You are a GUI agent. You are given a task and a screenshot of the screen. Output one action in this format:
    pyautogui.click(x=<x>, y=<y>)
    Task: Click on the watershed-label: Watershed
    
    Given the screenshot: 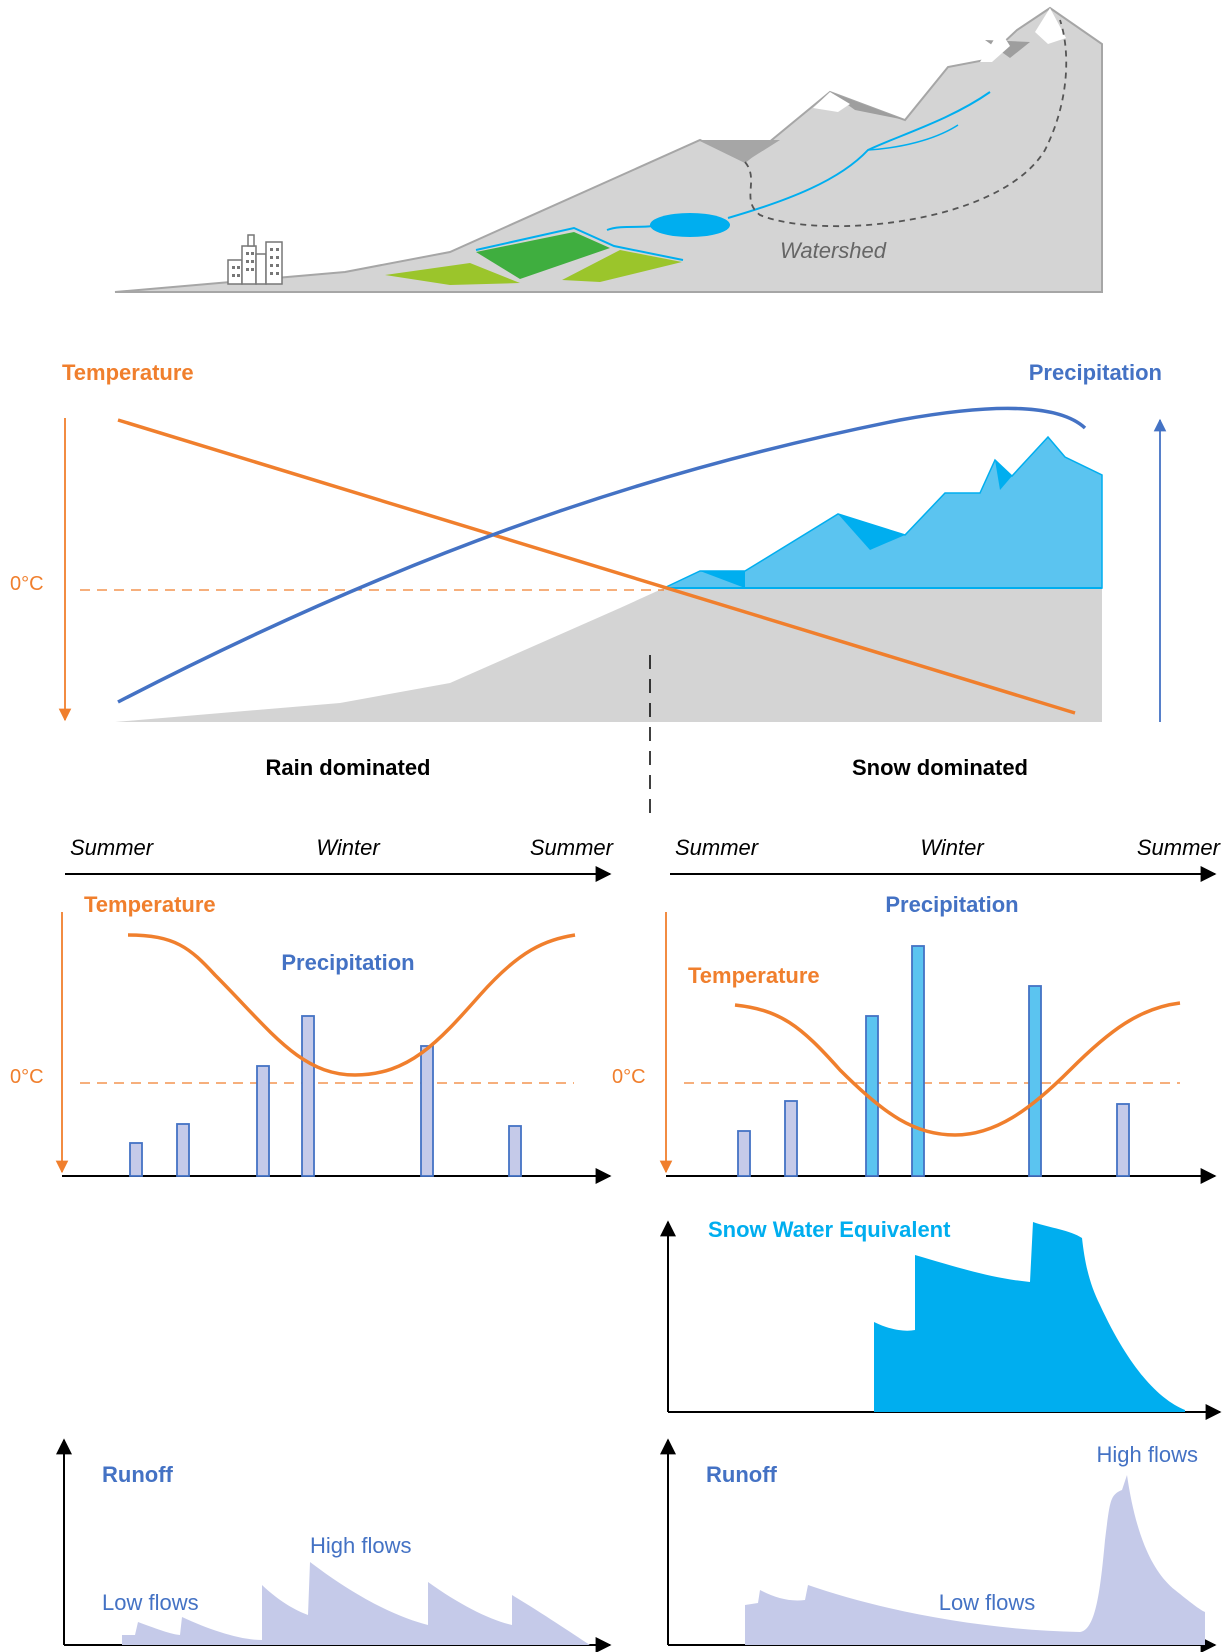 What is the action you would take?
    pyautogui.click(x=833, y=250)
    